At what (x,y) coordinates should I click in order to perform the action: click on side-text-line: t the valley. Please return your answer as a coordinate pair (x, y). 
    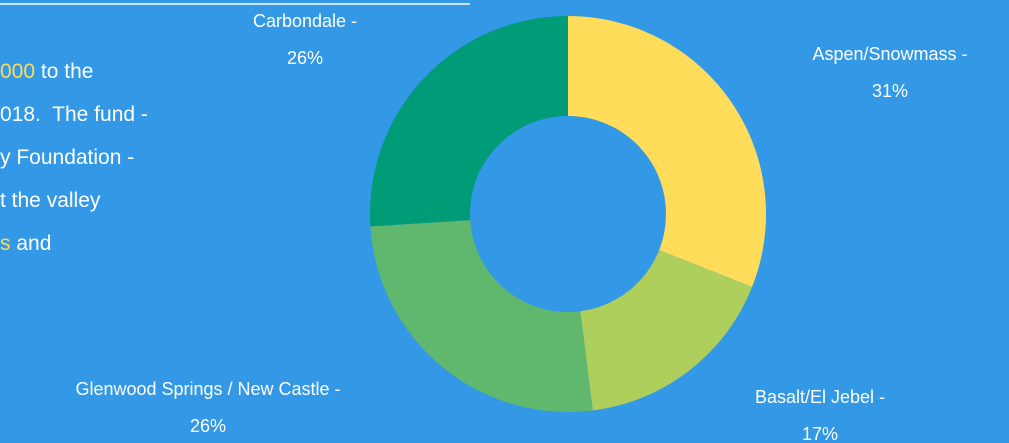
    Looking at the image, I should click on (50, 200).